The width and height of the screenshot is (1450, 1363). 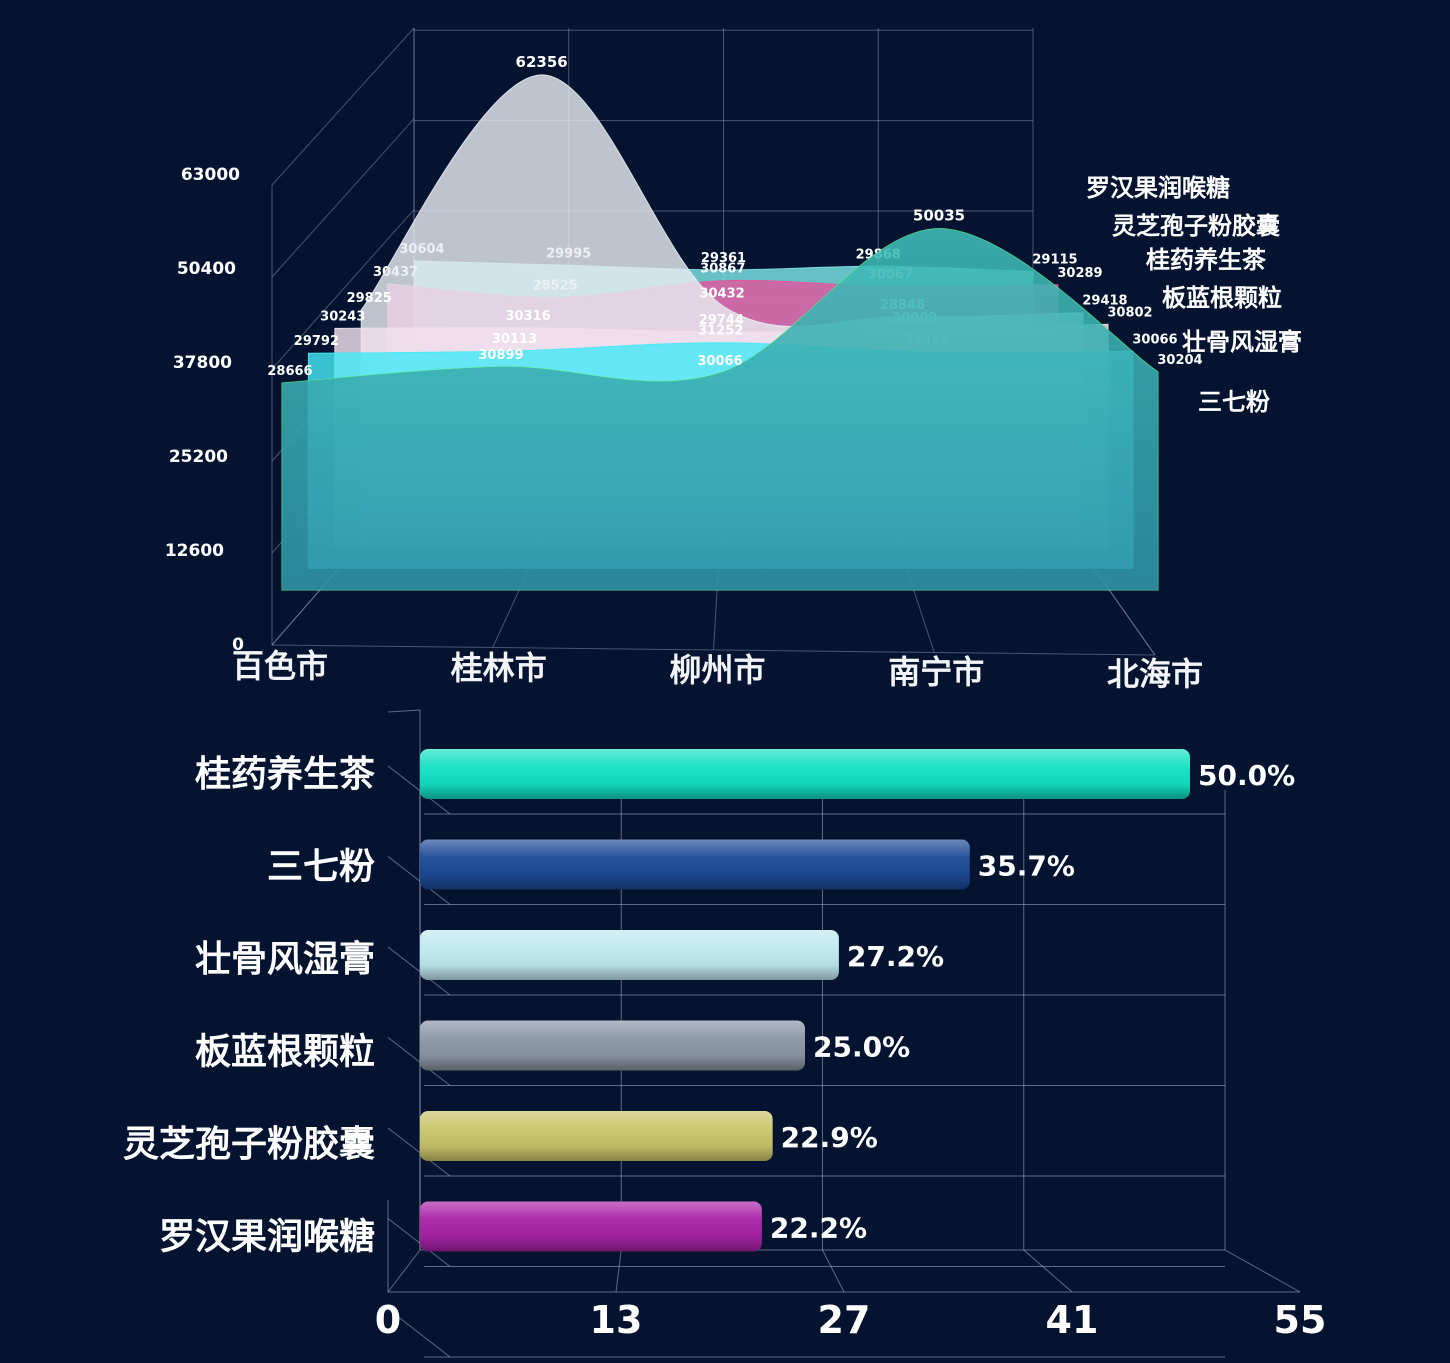 What do you see at coordinates (1054, 260) in the screenshot?
I see `data-label: 29115` at bounding box center [1054, 260].